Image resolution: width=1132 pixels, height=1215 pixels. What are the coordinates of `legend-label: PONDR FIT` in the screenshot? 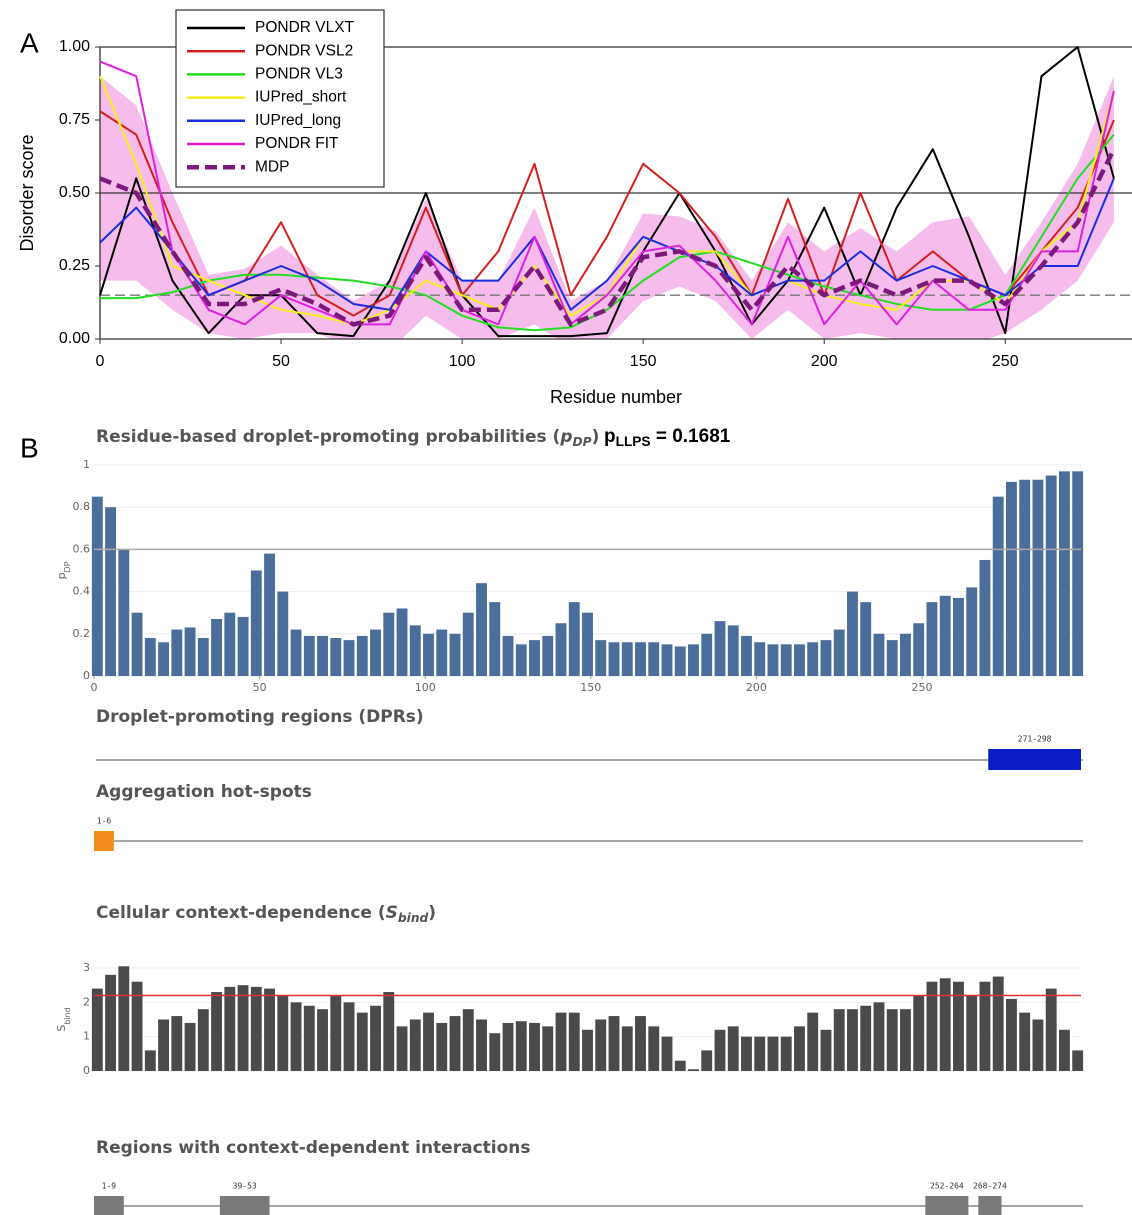 It's located at (297, 143).